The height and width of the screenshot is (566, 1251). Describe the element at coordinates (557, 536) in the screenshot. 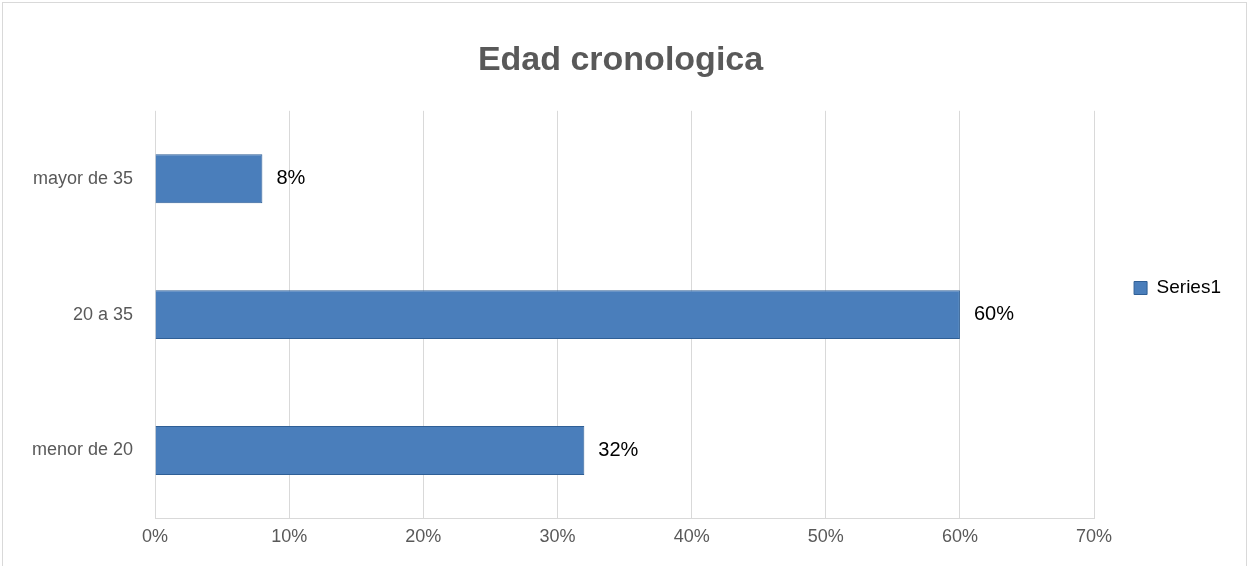

I see `x-tick-label: 30%` at that location.